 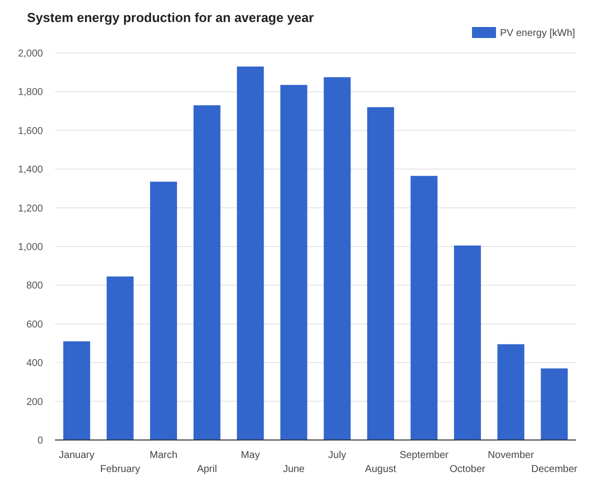 I want to click on y-tick-label: 1,000, so click(x=31, y=247).